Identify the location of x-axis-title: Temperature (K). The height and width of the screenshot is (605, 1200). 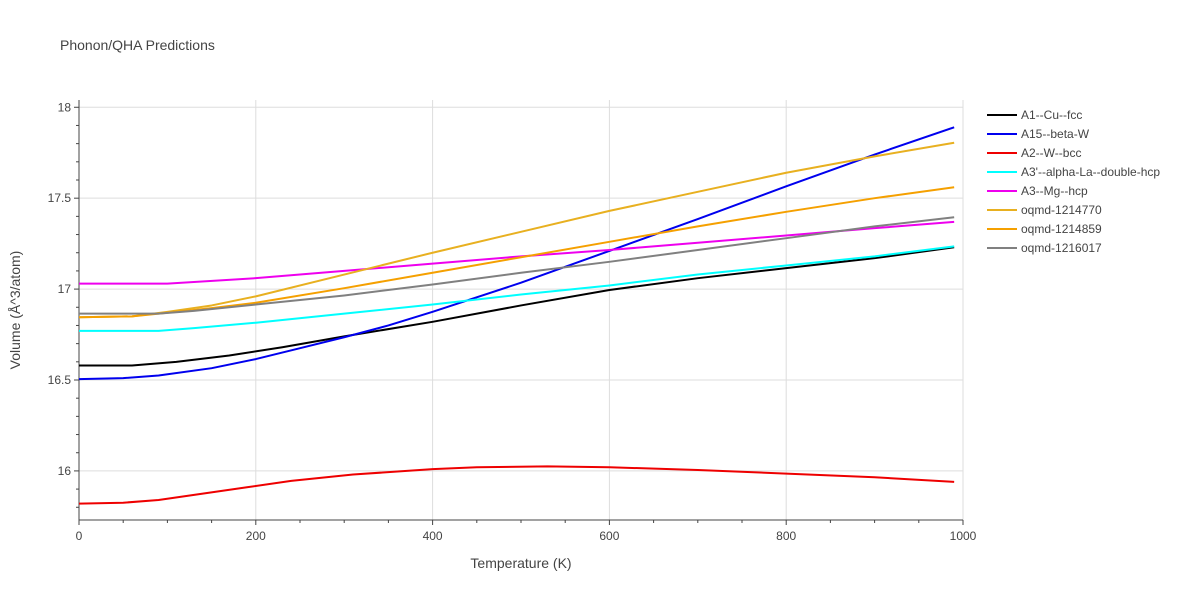
(520, 563).